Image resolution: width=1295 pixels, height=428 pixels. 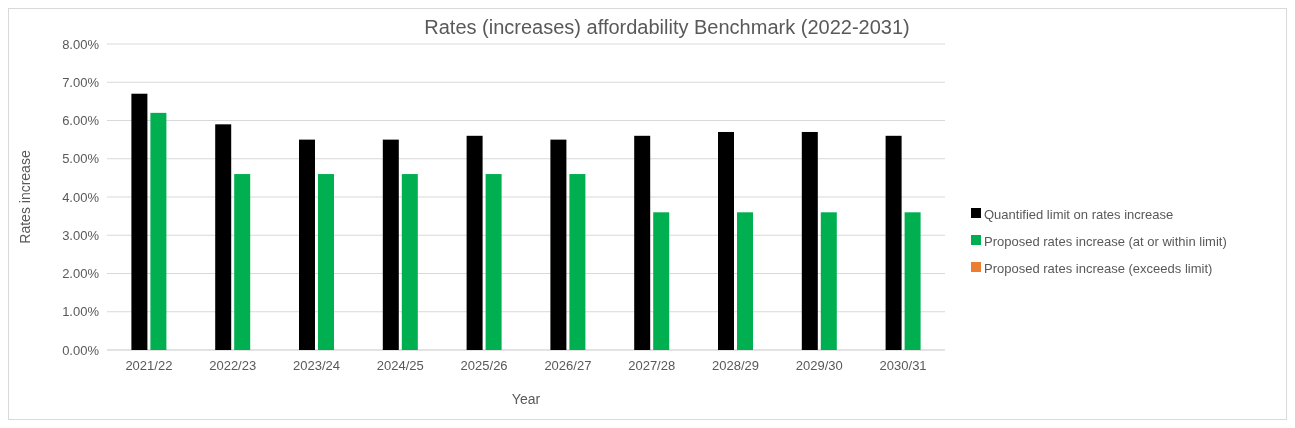 I want to click on x-tick-label: 2029/30, so click(x=819, y=365).